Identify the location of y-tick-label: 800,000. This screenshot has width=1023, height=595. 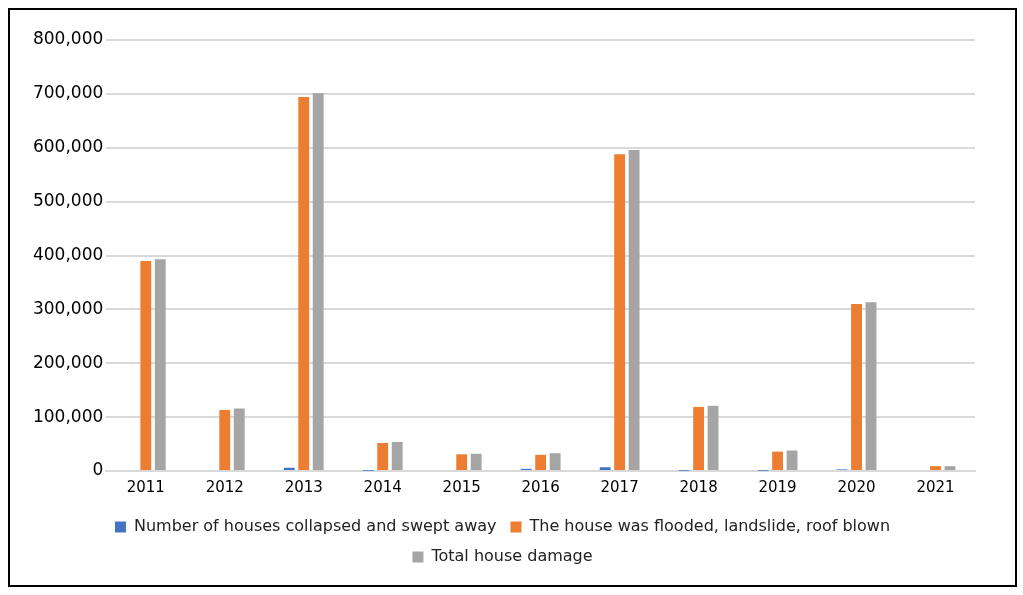
(68, 38).